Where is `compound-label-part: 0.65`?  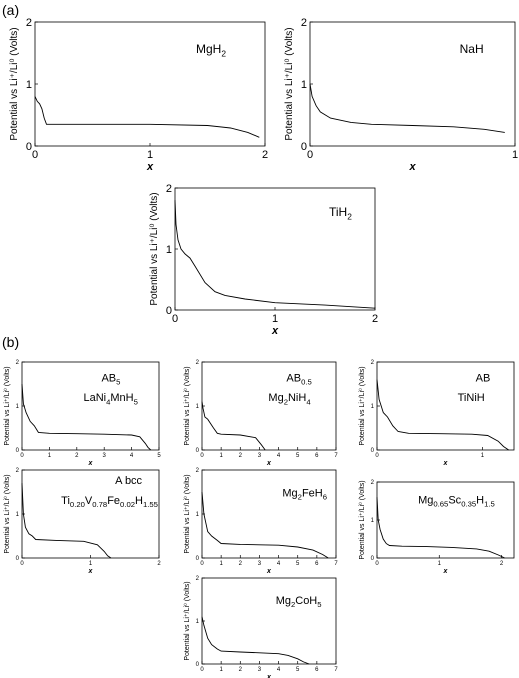 compound-label-part: 0.65 is located at coordinates (440, 504).